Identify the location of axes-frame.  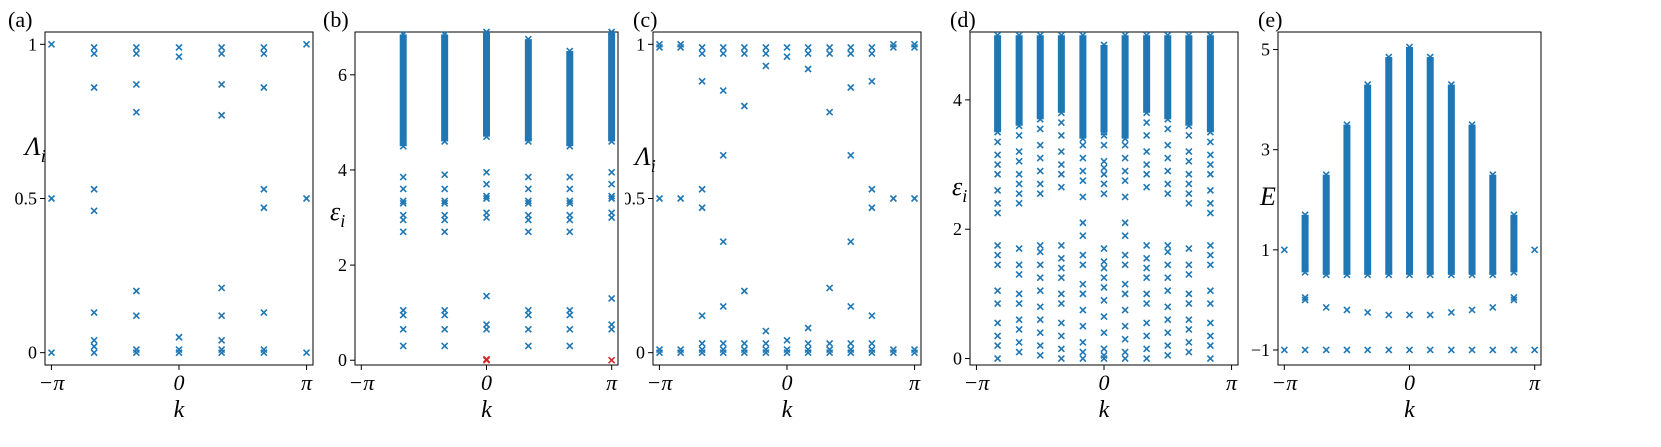
(787, 198).